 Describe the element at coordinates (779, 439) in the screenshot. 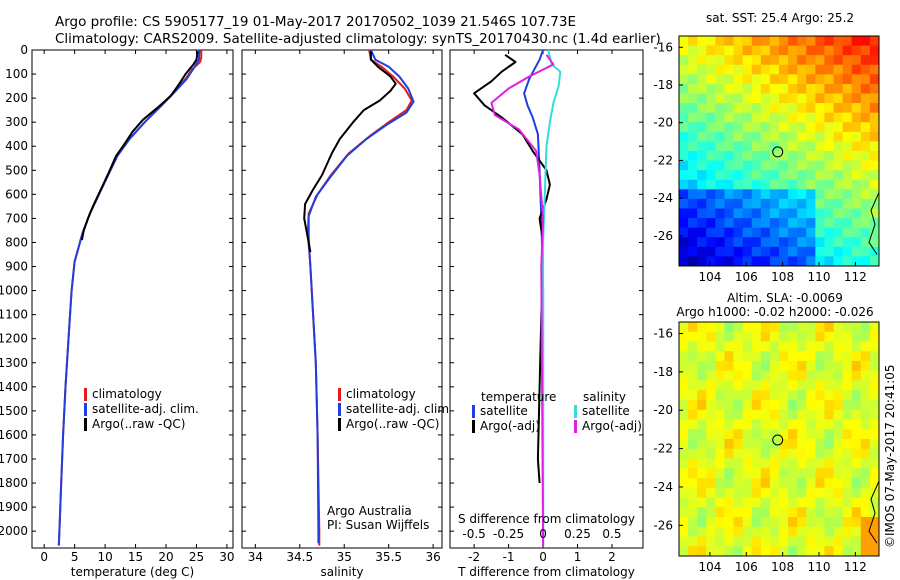

I see `sla-map-frame` at that location.